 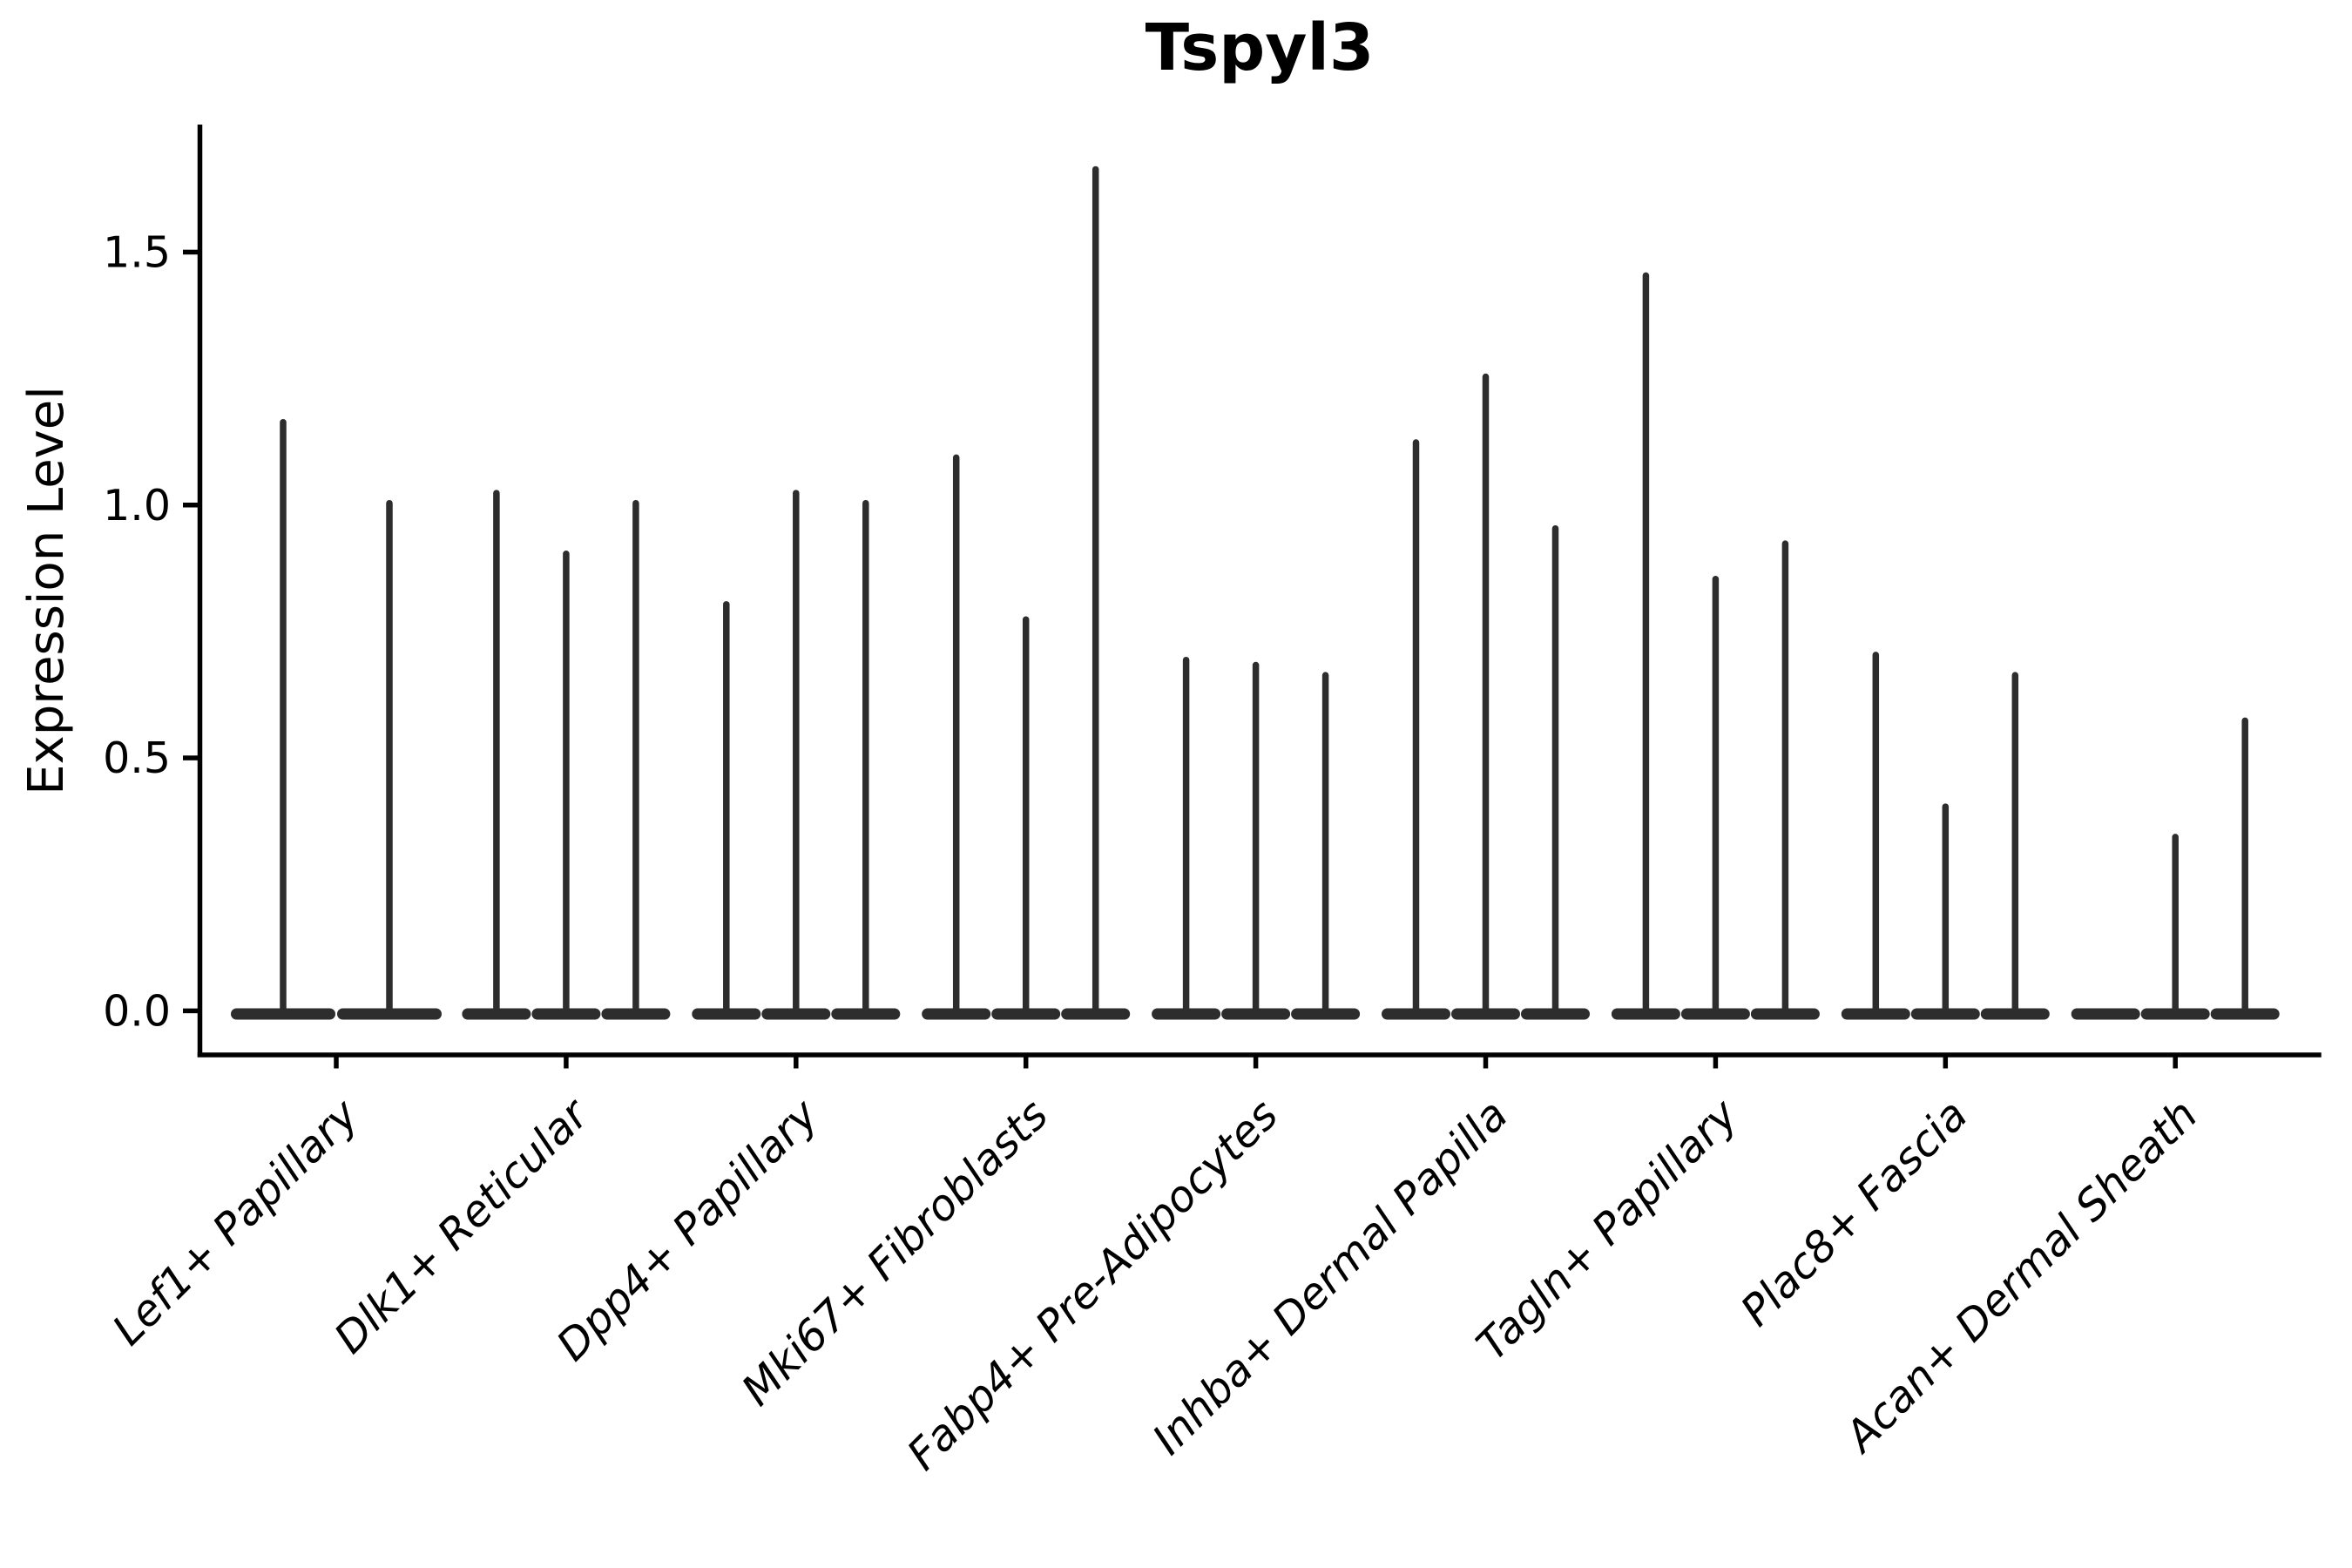 I want to click on y-axis-label: Expression Level, so click(x=46, y=590).